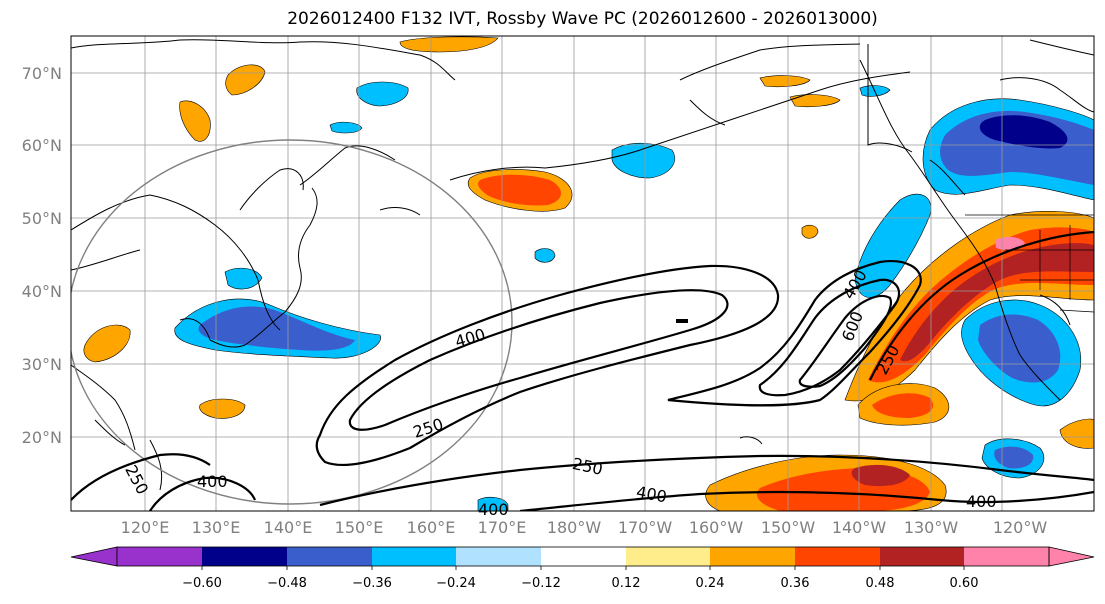  What do you see at coordinates (859, 527) in the screenshot?
I see `lon-label: 140°W` at bounding box center [859, 527].